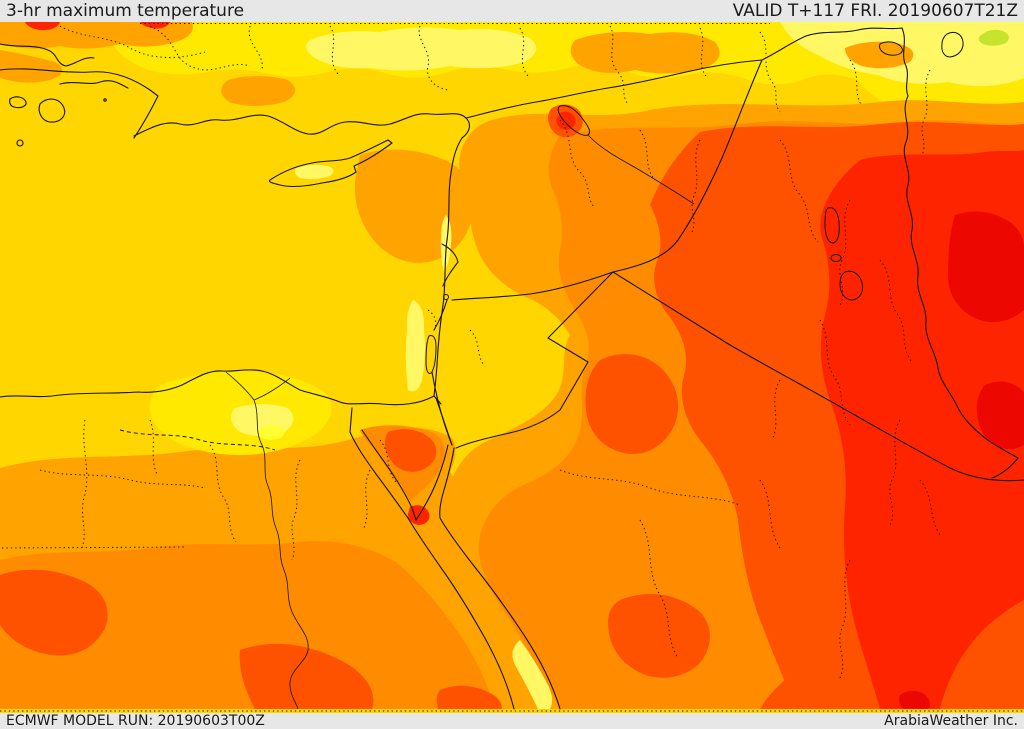 The height and width of the screenshot is (729, 1024). Describe the element at coordinates (247, 625) in the screenshot. I see `region-south-egypt-dark-orange` at that location.